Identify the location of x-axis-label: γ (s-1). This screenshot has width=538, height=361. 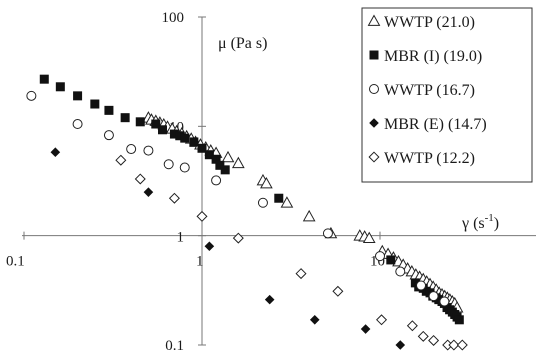
(480, 222).